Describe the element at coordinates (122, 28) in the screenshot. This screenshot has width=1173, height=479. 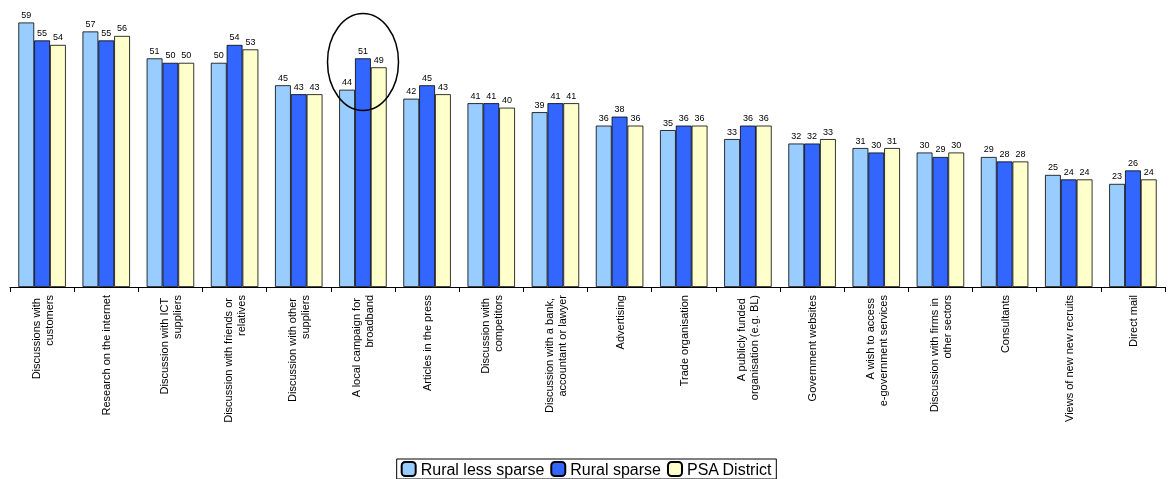
I see `data-label: 56` at that location.